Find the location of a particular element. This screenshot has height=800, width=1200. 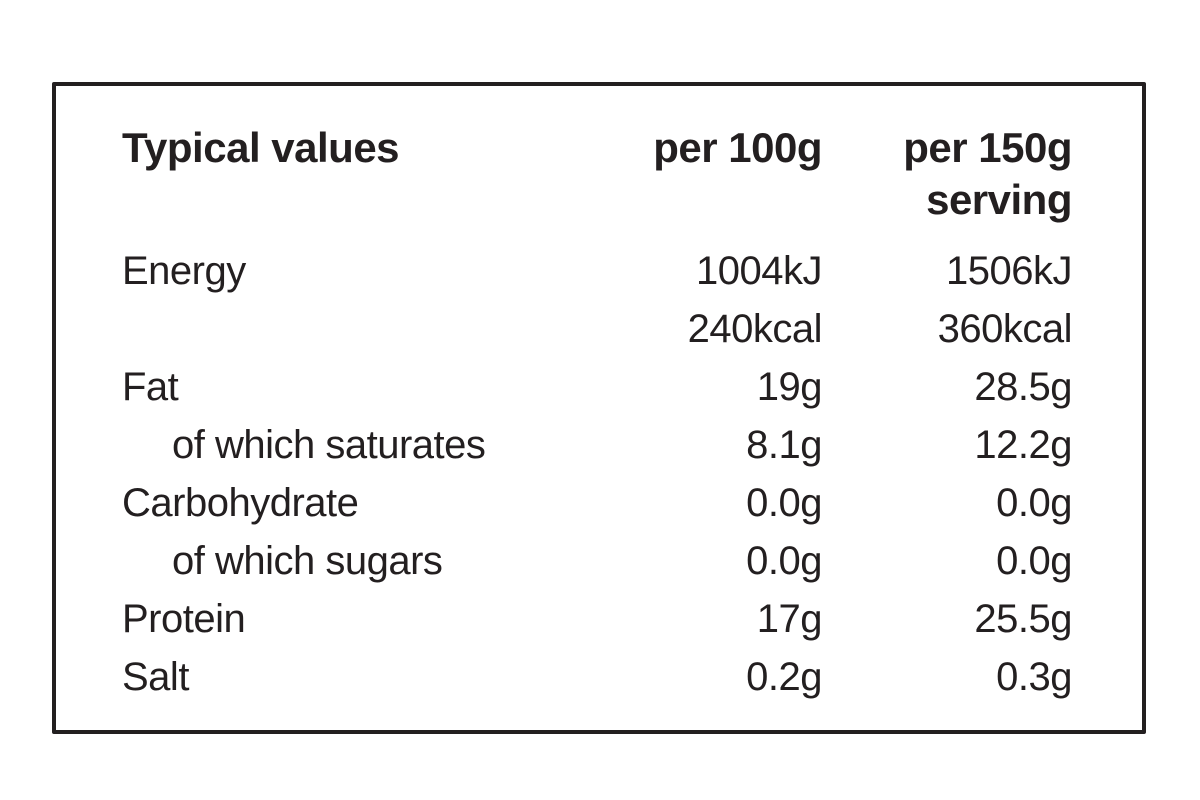

table-row-fat: Fat 19g 28.5g is located at coordinates (597, 387).